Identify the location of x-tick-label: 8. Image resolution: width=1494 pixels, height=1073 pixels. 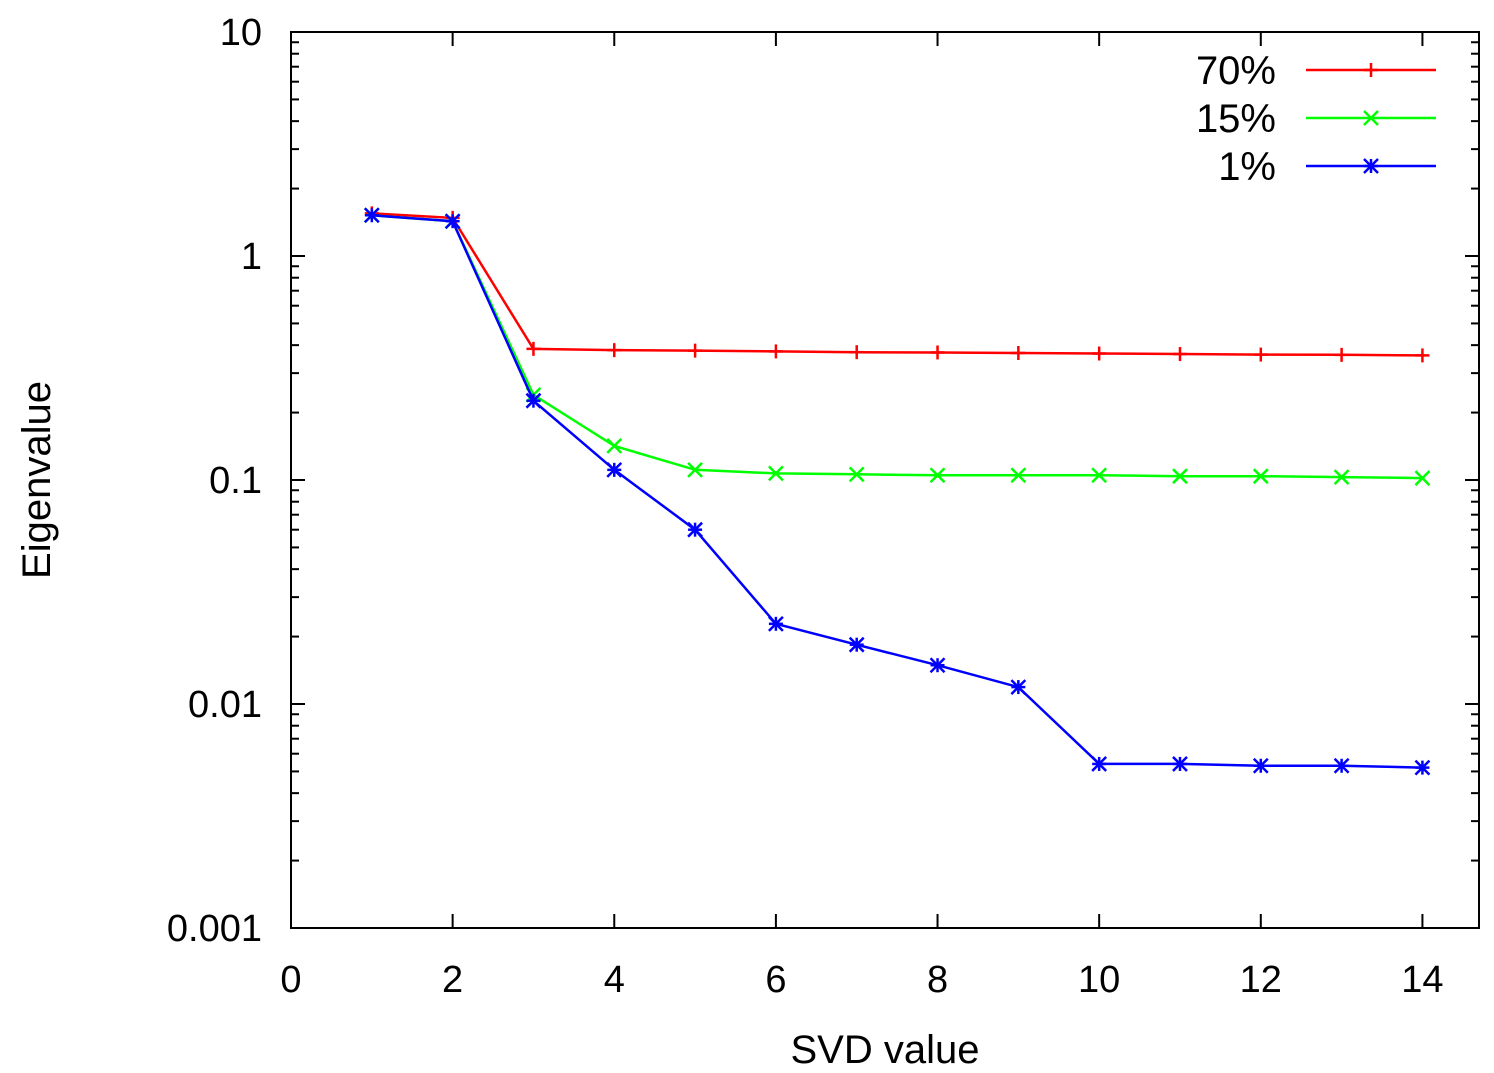
(937, 980).